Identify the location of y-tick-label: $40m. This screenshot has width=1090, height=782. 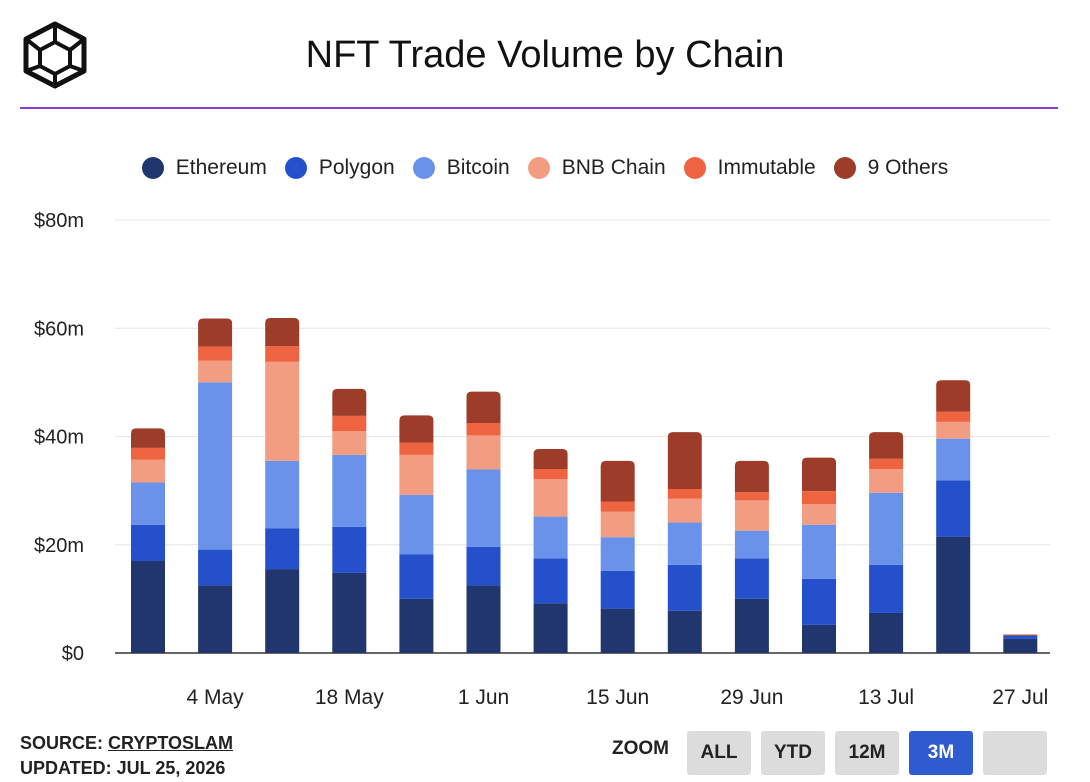
(59, 438).